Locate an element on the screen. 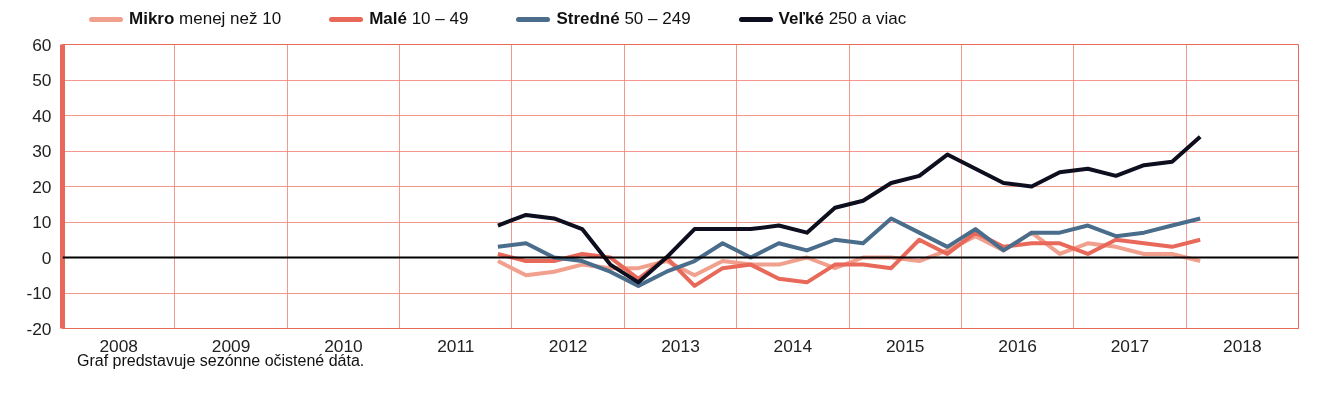 The height and width of the screenshot is (403, 1319). x-tick-label: 2018 is located at coordinates (1242, 345).